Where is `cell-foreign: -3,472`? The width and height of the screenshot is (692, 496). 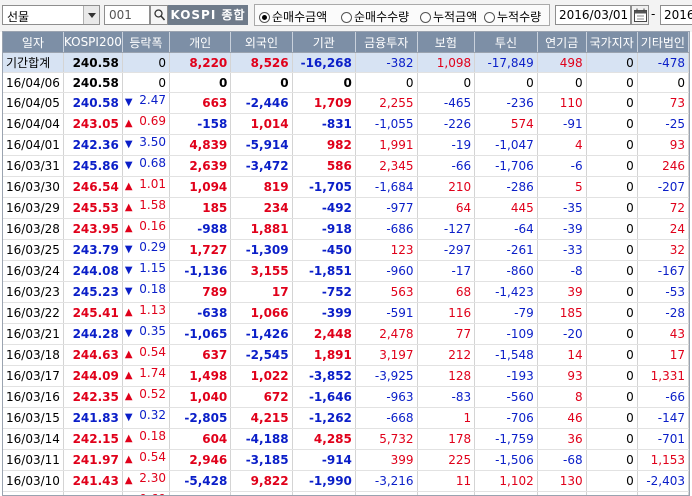 cell-foreign: -3,472 is located at coordinates (261, 166).